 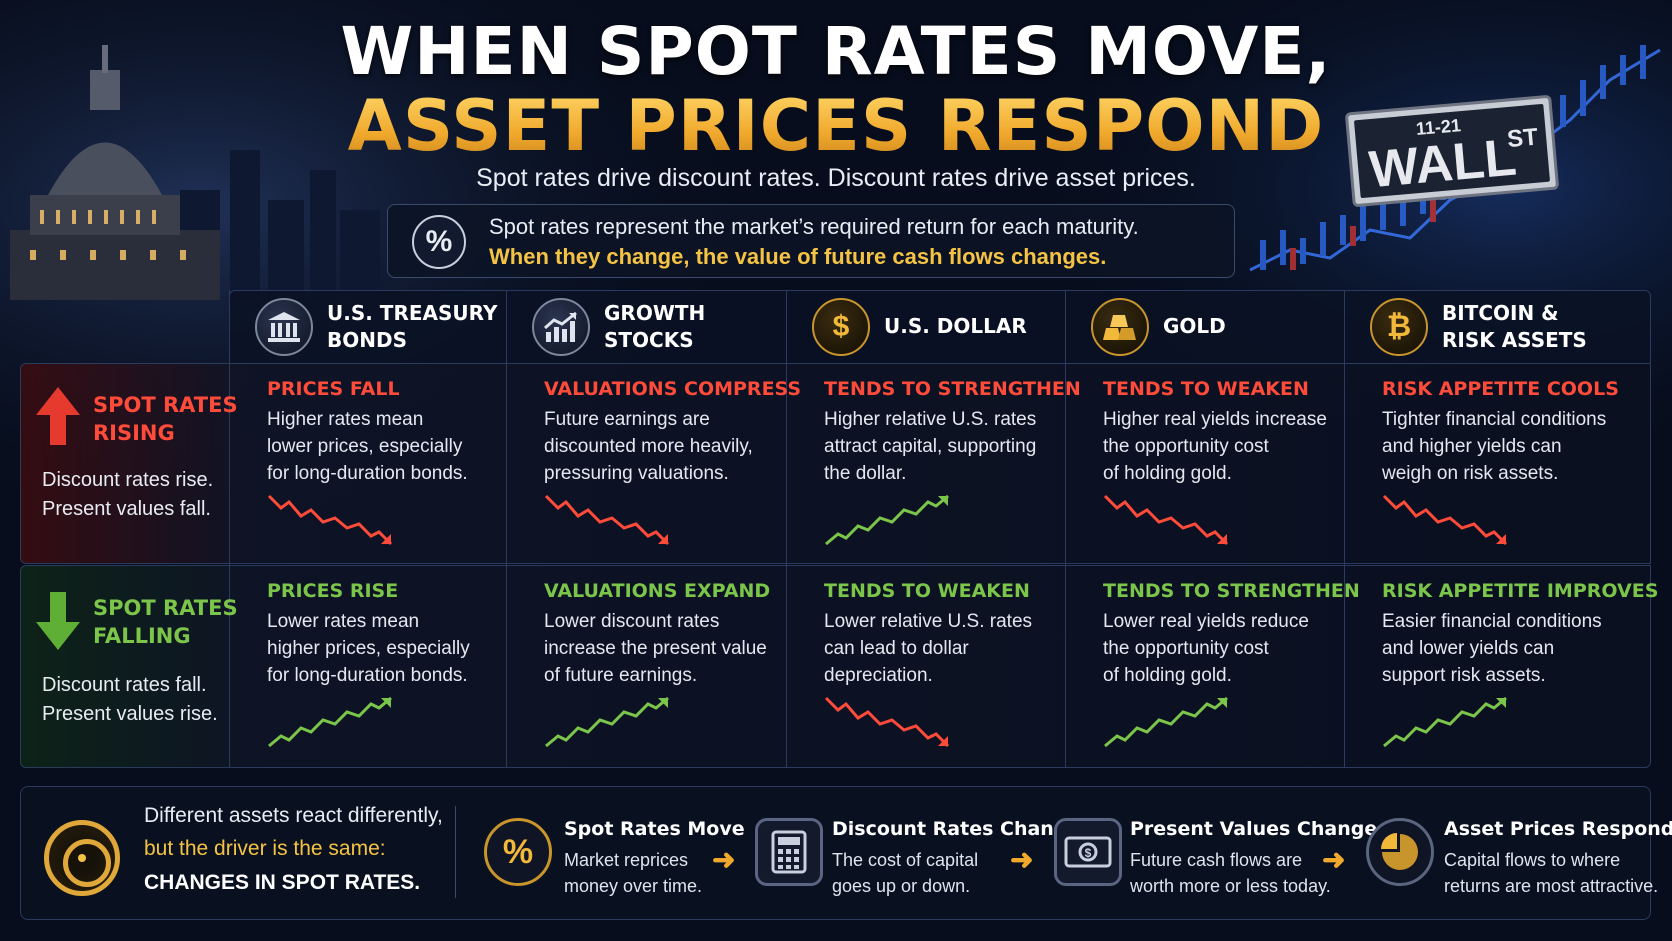 I want to click on cell-text-line: support risk assets., so click(x=1464, y=675).